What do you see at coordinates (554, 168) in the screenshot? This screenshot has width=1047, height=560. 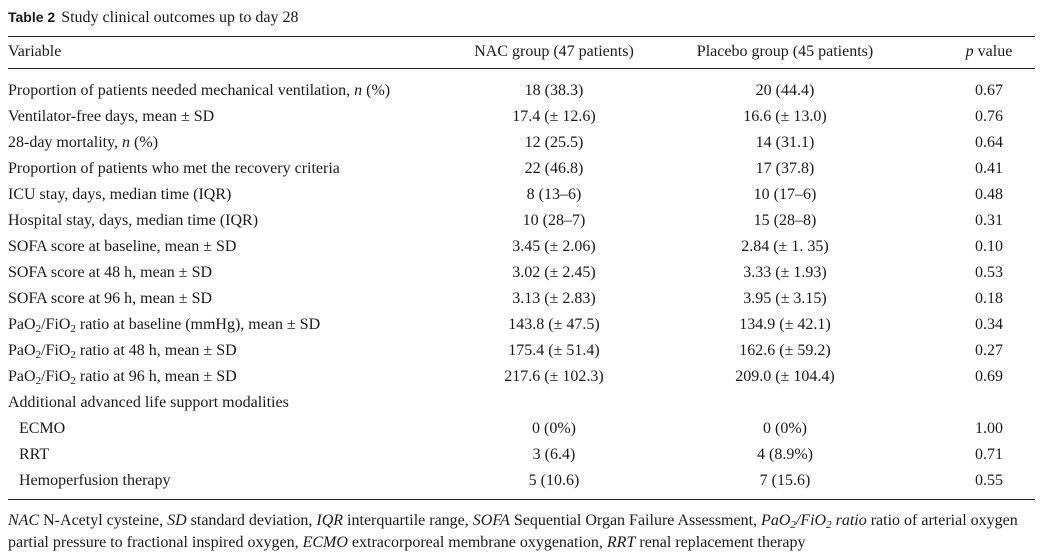 I see `cell-nac: 22 (46.8)` at bounding box center [554, 168].